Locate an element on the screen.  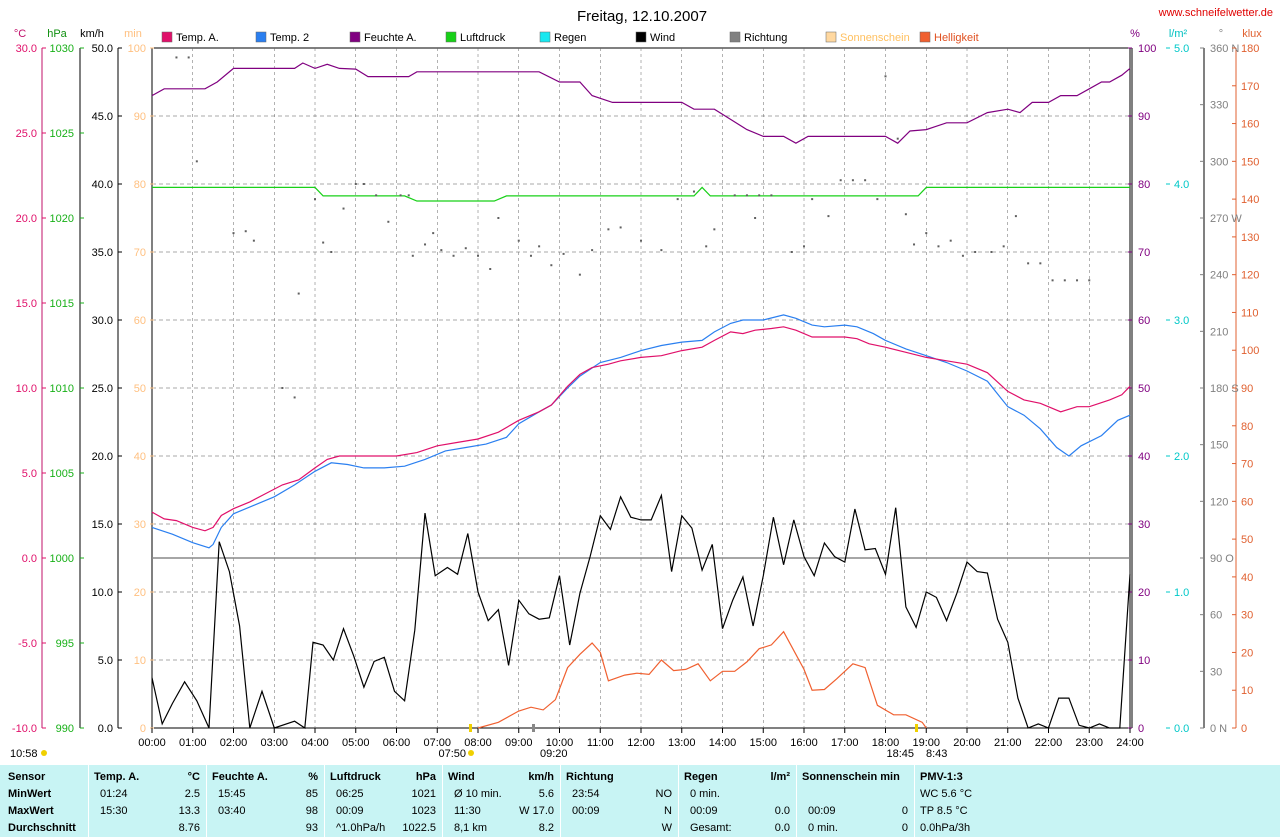
legend-label: Feuchte A. is located at coordinates (390, 38).